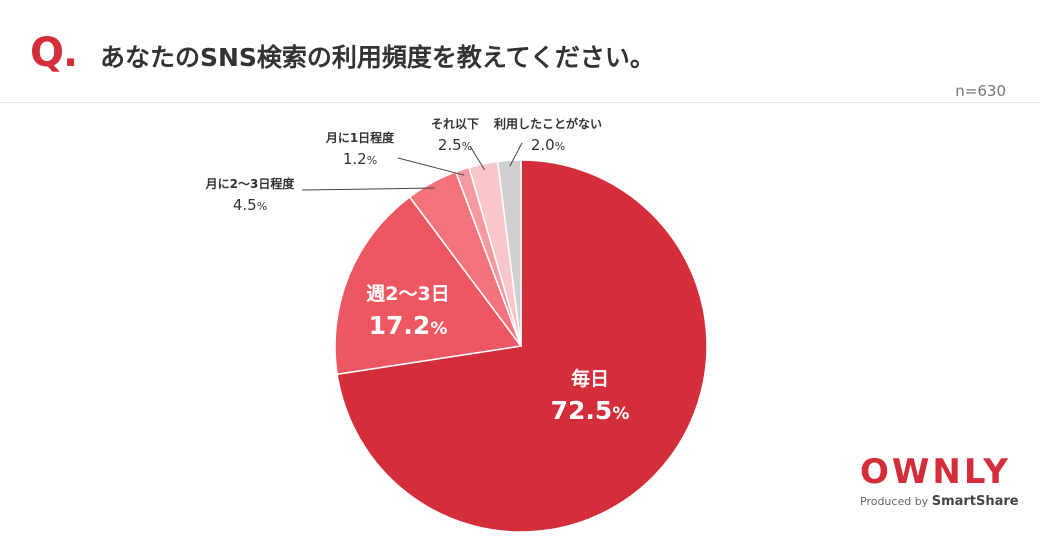  I want to click on slice-value-5: 2.5%, so click(455, 145).